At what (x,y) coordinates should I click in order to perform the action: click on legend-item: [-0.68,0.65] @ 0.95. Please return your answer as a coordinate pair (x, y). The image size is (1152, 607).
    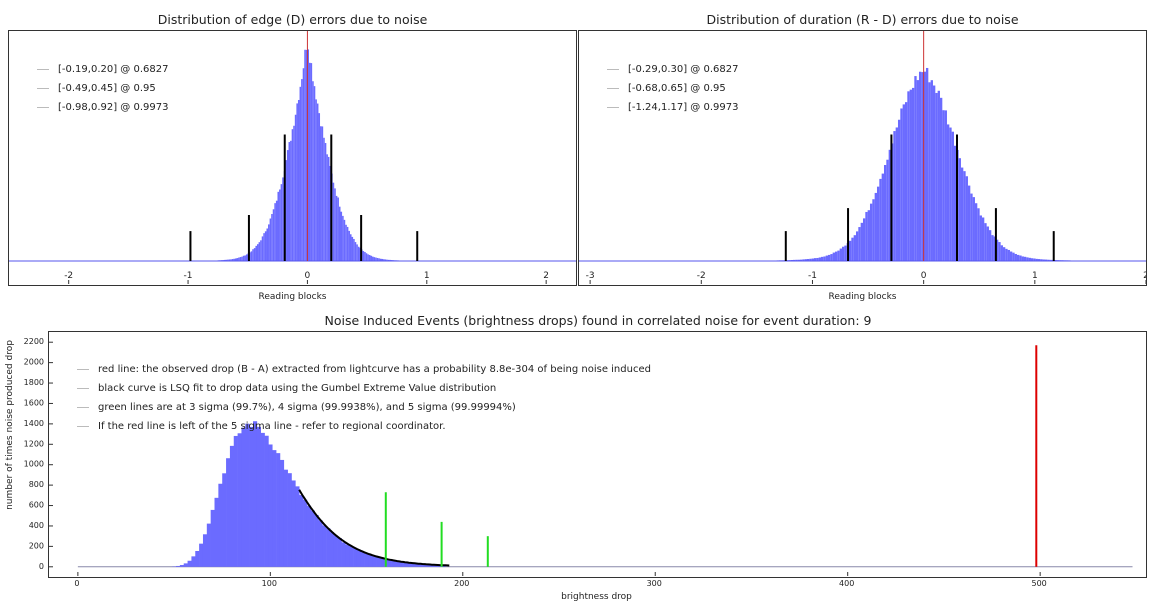
    Looking at the image, I should click on (672, 88).